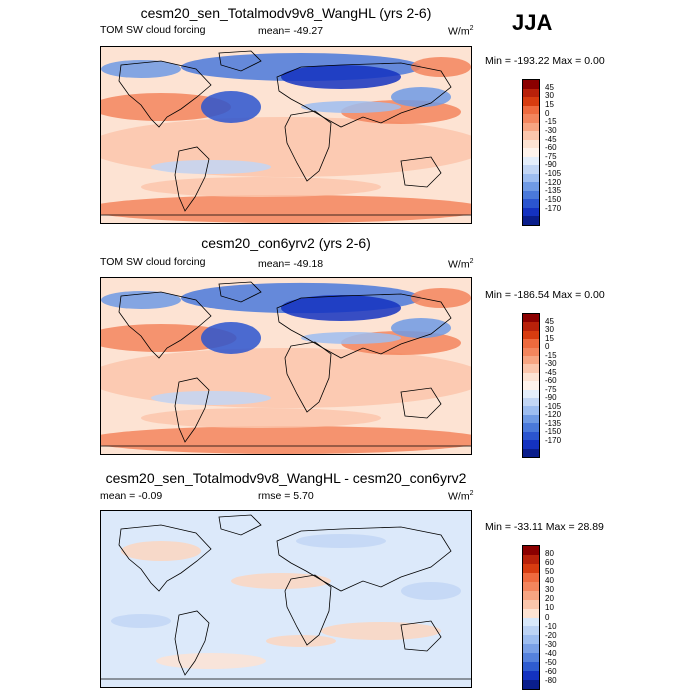 This screenshot has height=700, width=700. I want to click on colorbar-tick-label: 20, so click(549, 599).